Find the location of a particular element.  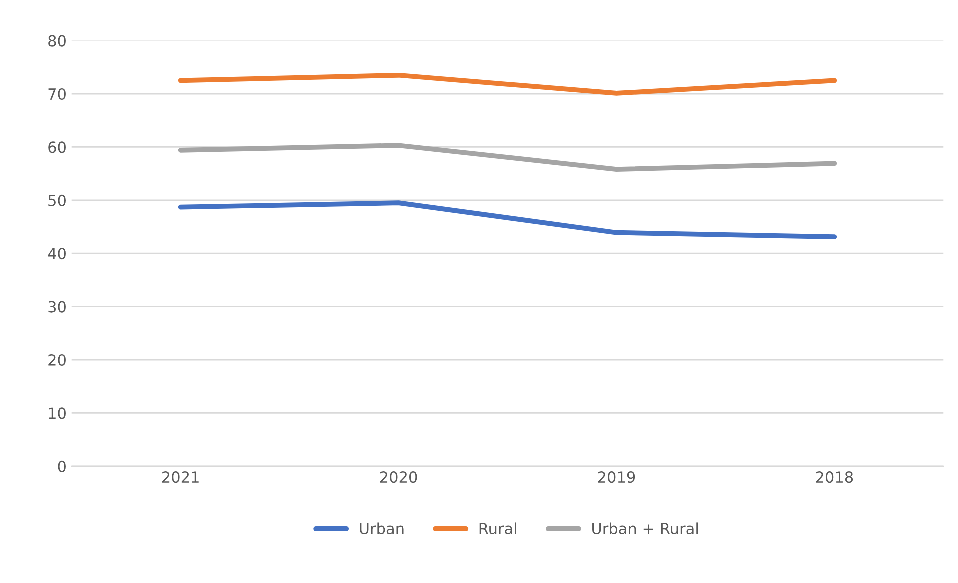

y-tick-label: 30 is located at coordinates (57, 307).